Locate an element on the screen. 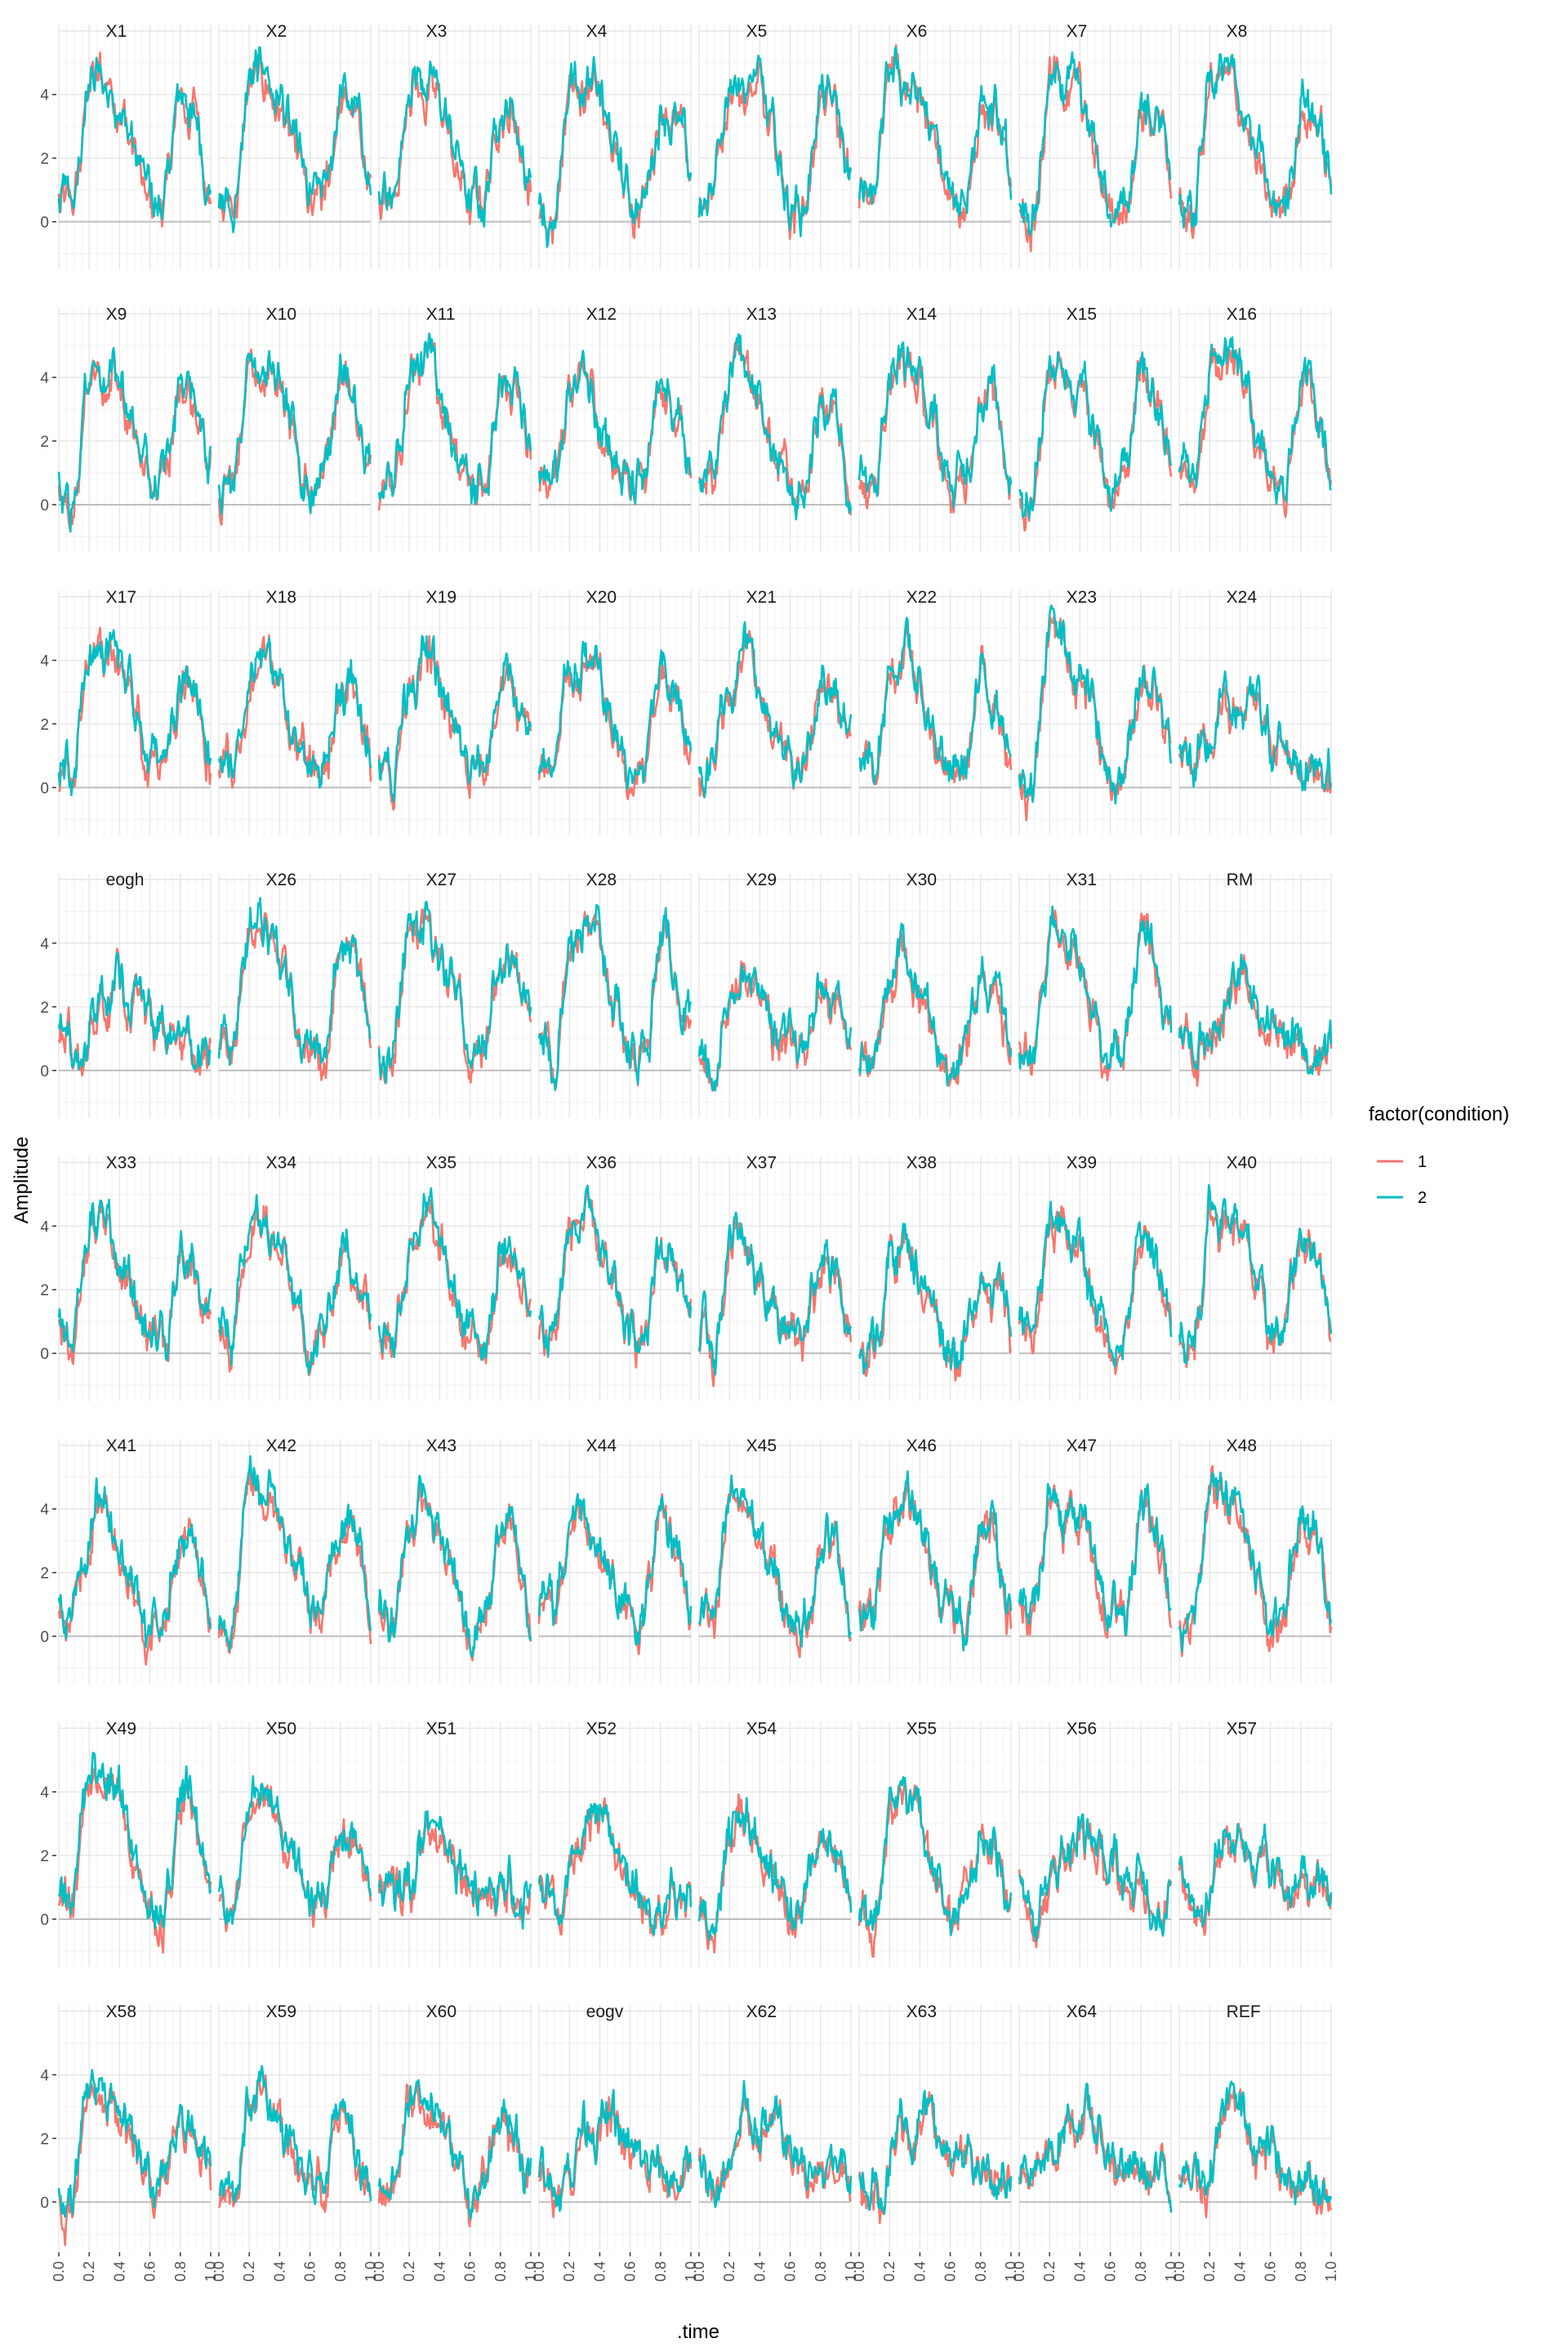 The image size is (1568, 2352). facet-panel: X15 is located at coordinates (1095, 429).